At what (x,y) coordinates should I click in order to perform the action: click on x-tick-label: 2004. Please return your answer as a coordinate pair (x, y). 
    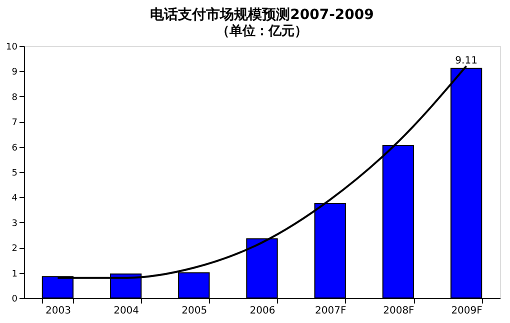
    Looking at the image, I should click on (127, 311).